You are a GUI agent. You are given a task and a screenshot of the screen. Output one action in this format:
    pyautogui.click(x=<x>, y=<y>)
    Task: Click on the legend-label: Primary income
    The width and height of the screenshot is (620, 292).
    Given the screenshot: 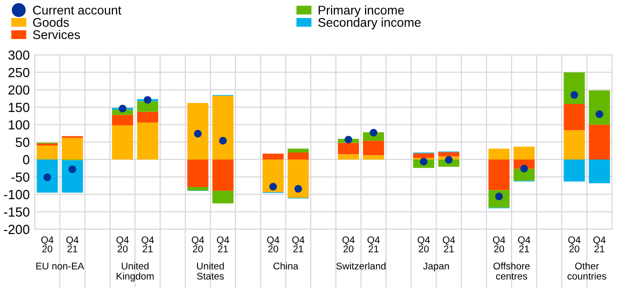 What is the action you would take?
    pyautogui.click(x=361, y=11)
    